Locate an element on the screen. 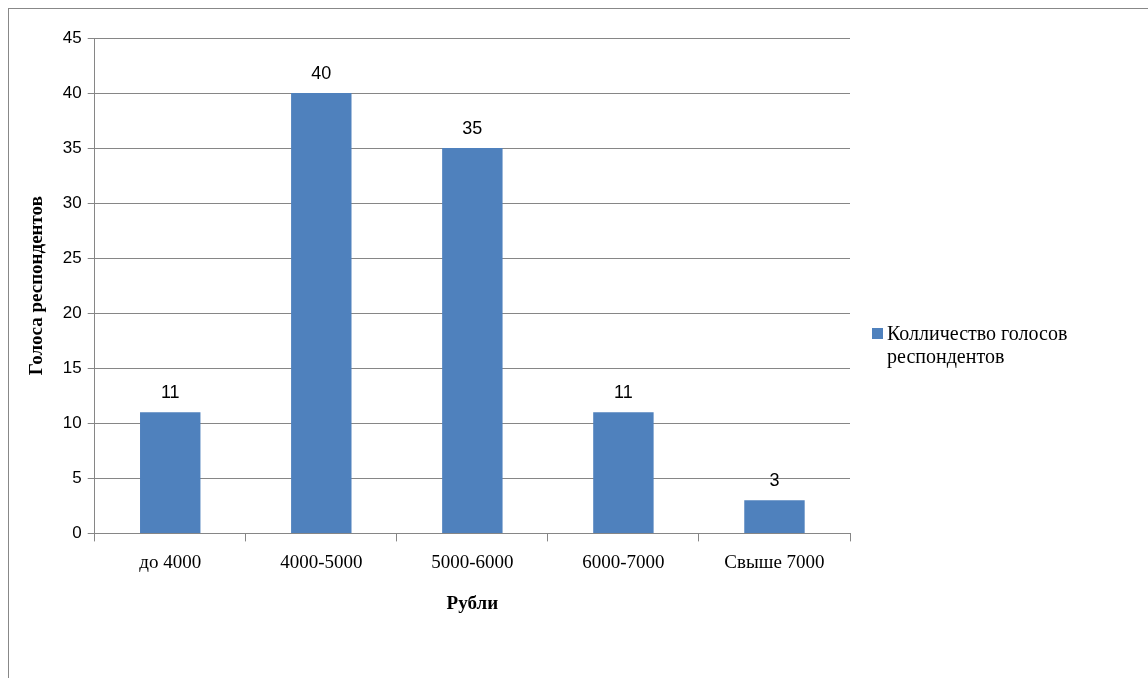 The width and height of the screenshot is (1148, 678). x-tick-label: до 4000 is located at coordinates (170, 561).